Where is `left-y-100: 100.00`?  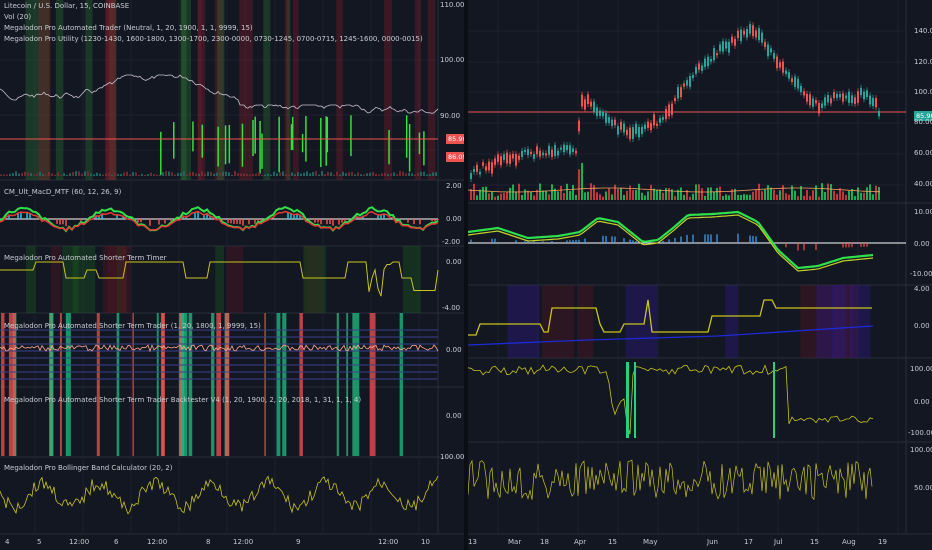 left-y-100: 100.00 is located at coordinates (452, 60).